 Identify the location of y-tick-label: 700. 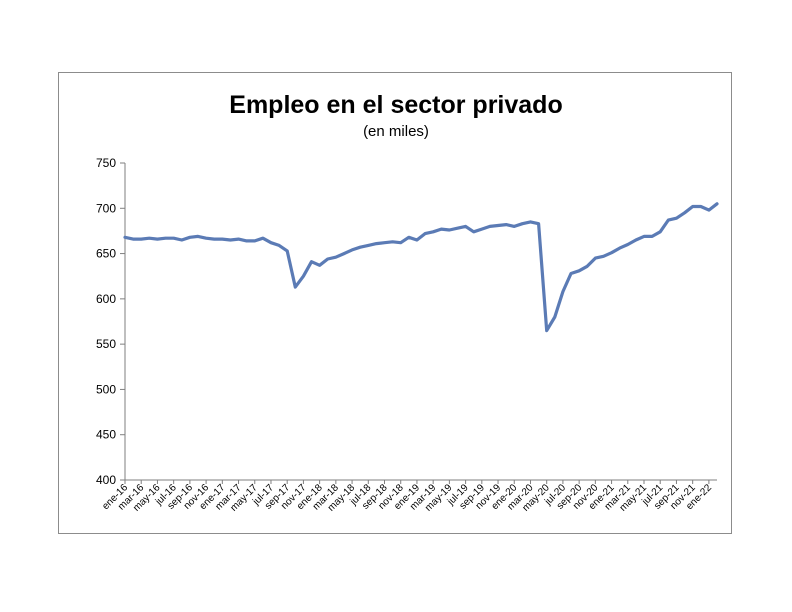
(106, 208).